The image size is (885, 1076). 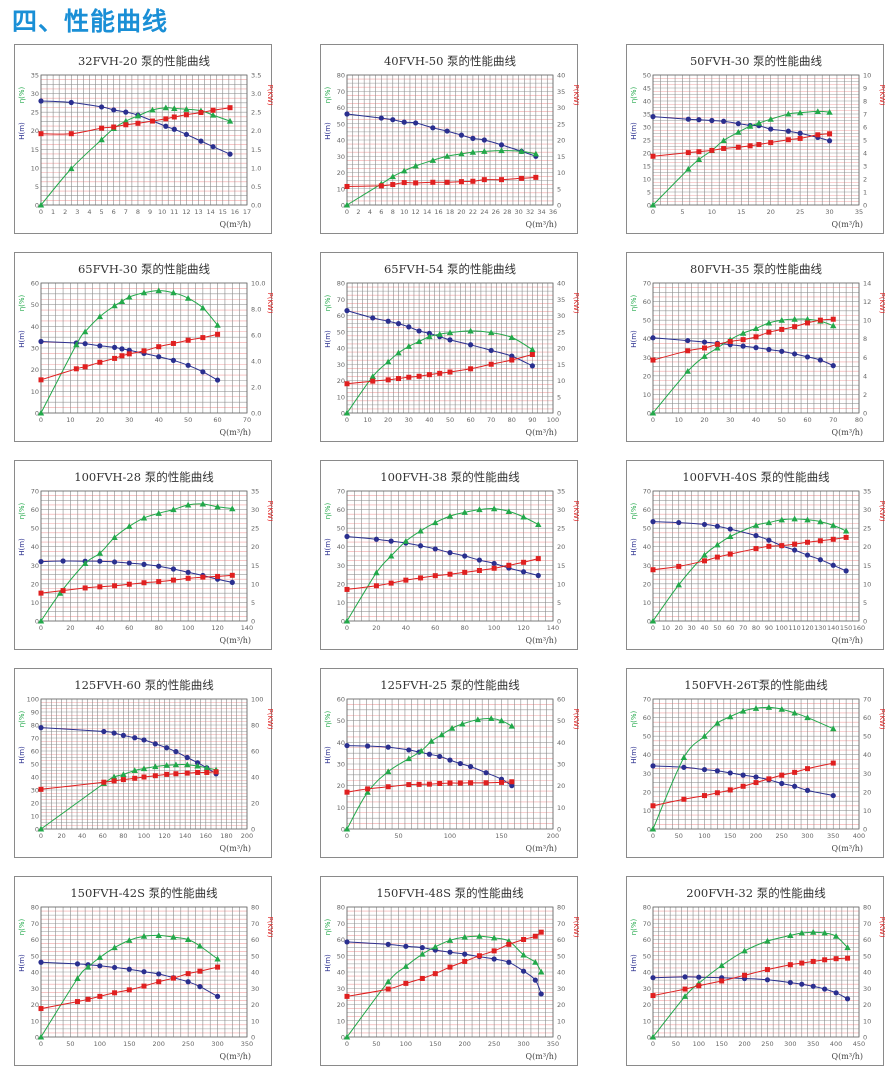 What do you see at coordinates (561, 1021) in the screenshot?
I see `y2-tick-label: 10` at bounding box center [561, 1021].